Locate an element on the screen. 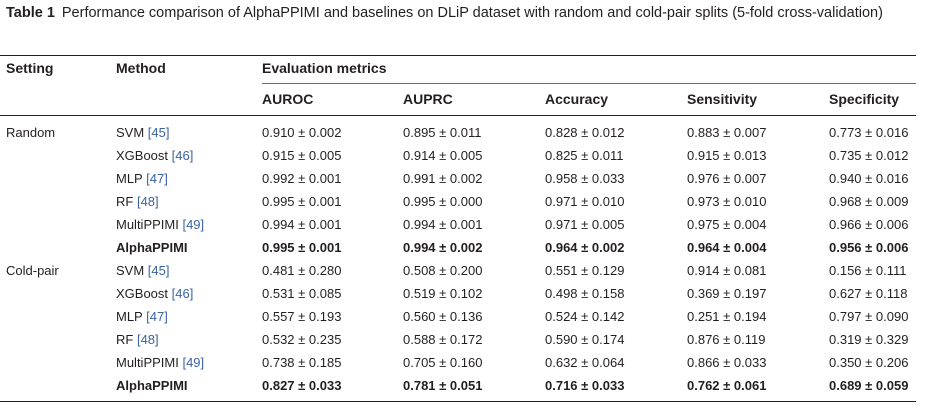 The image size is (930, 416). value-sensitivity: 0.866 ± 0.033 is located at coordinates (727, 362).